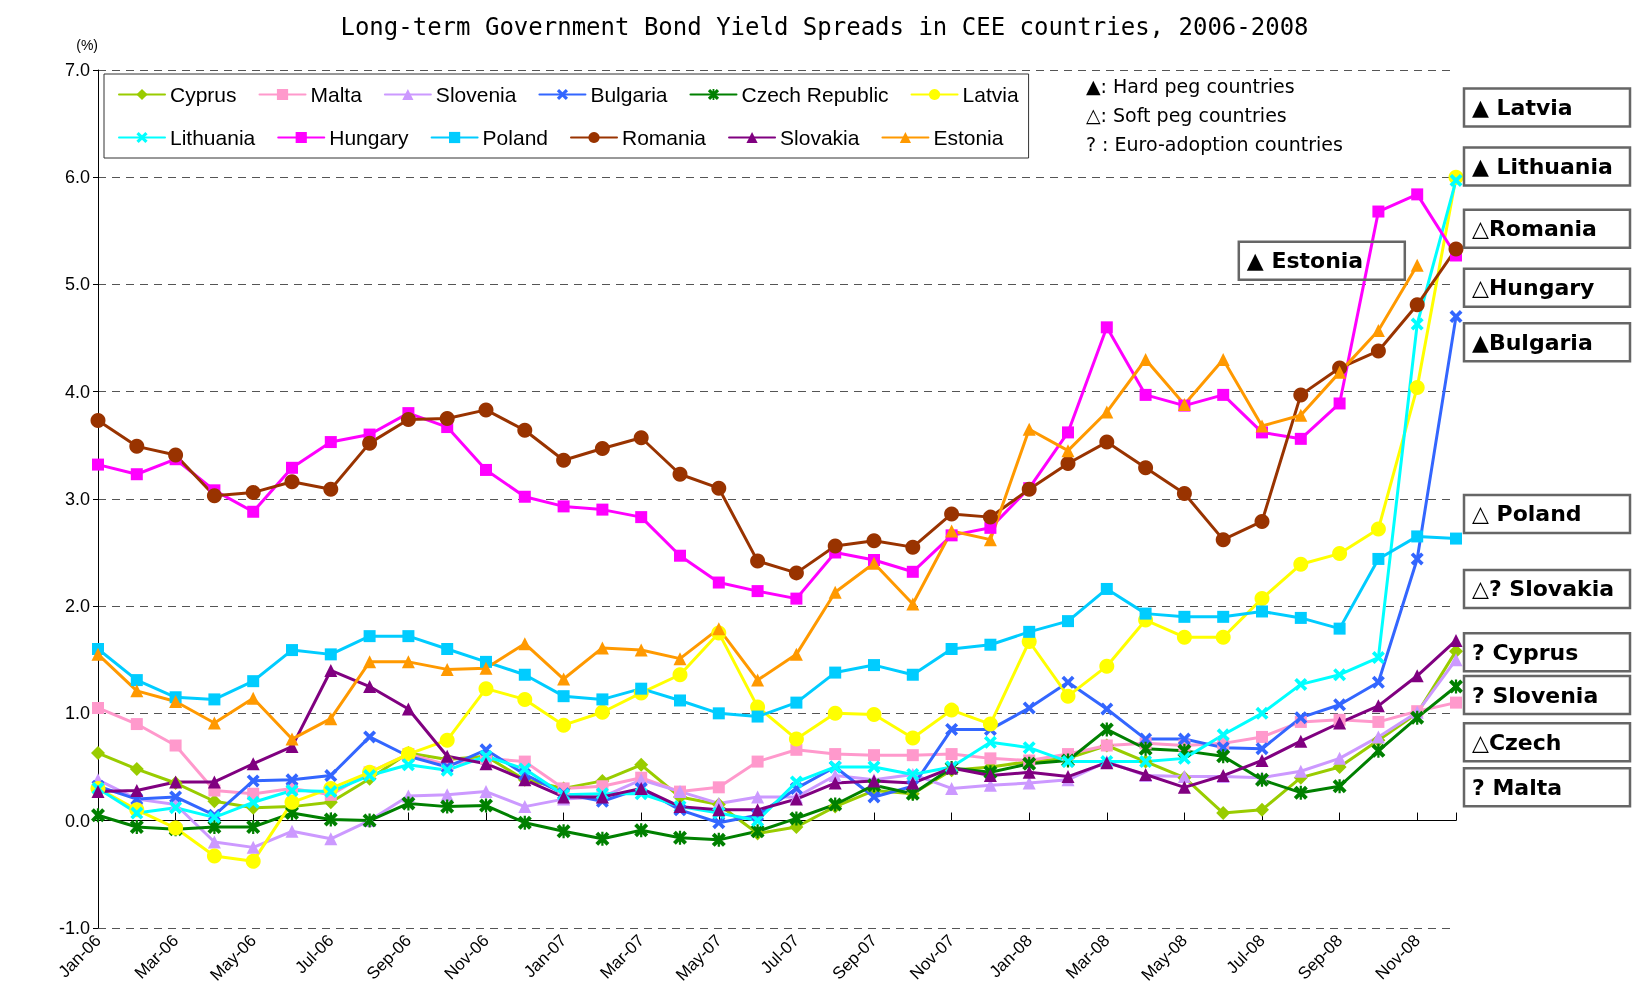 The width and height of the screenshot is (1649, 994). Describe the element at coordinates (990, 94) in the screenshot. I see `legend-label: Latvia` at that location.